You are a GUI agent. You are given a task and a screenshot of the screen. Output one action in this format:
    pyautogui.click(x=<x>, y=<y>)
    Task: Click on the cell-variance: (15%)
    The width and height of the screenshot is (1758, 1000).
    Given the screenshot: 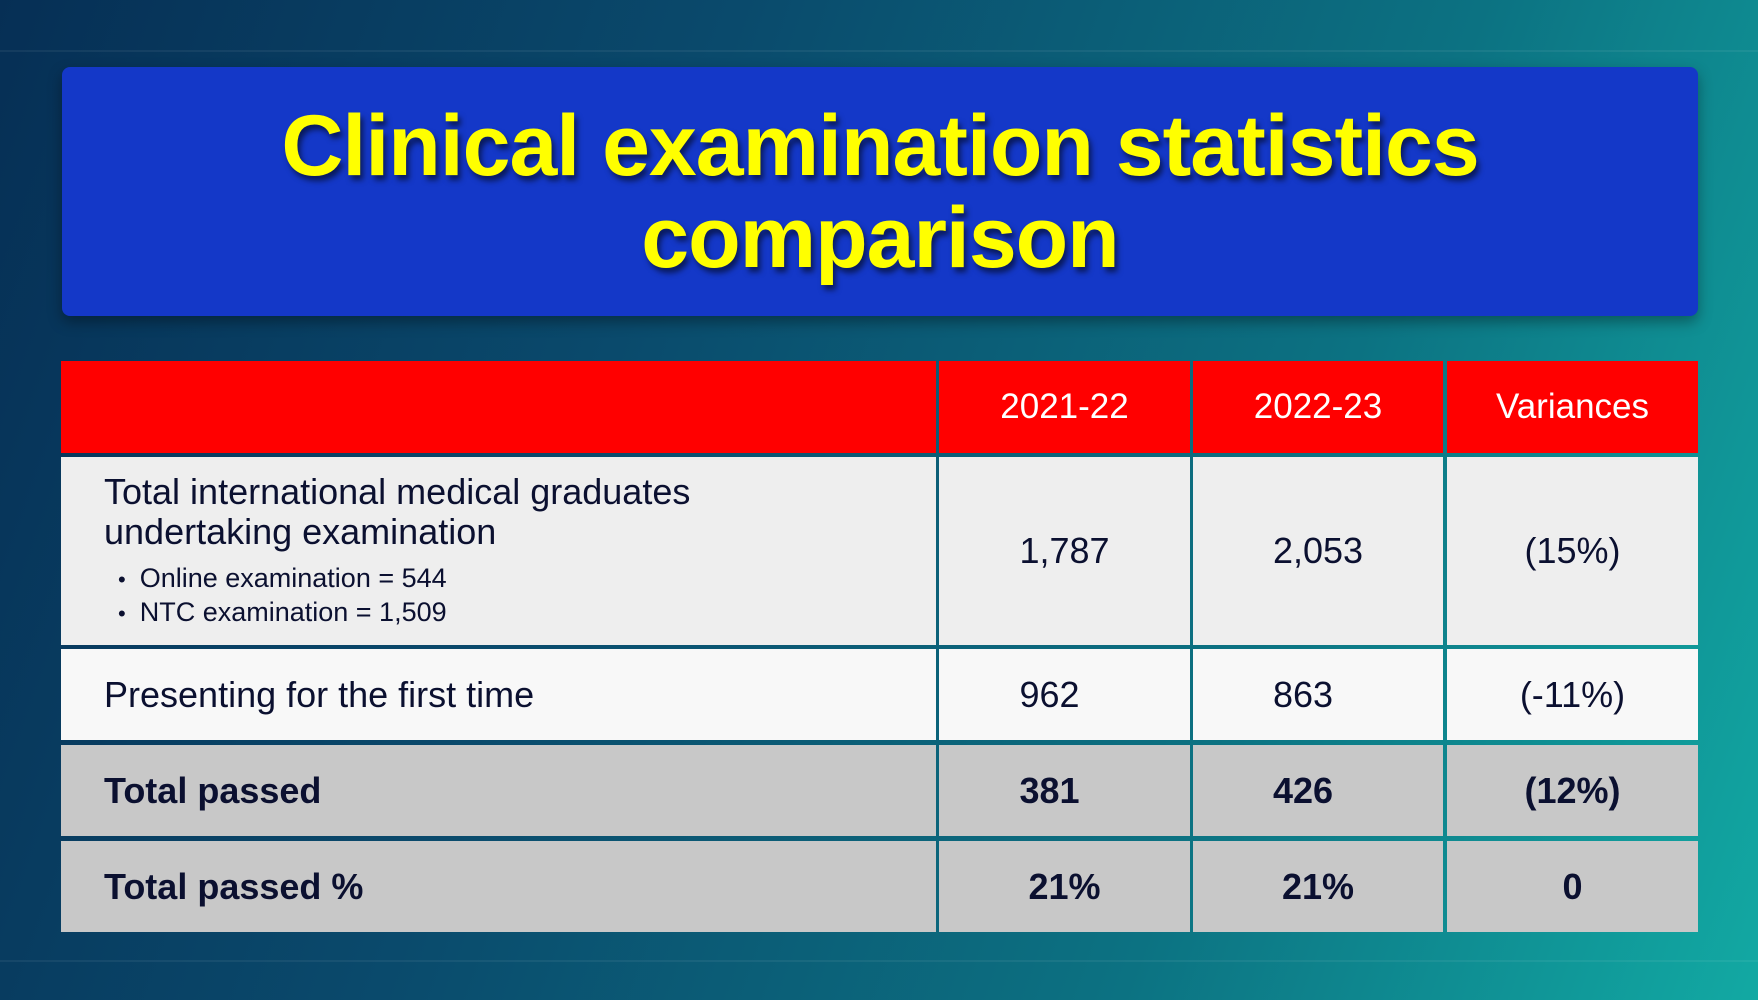 What is the action you would take?
    pyautogui.click(x=1572, y=551)
    